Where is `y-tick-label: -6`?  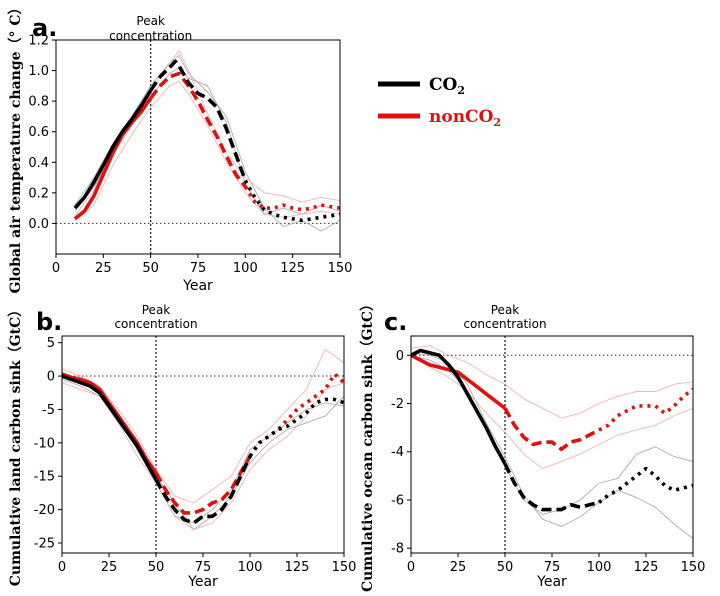 y-tick-label: -6 is located at coordinates (397, 500).